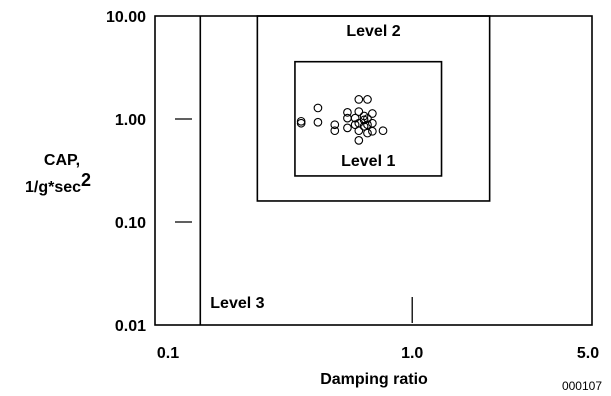 Image resolution: width=611 pixels, height=396 pixels. What do you see at coordinates (53, 187) in the screenshot?
I see `y-axis-unit: 1/g*sec` at bounding box center [53, 187].